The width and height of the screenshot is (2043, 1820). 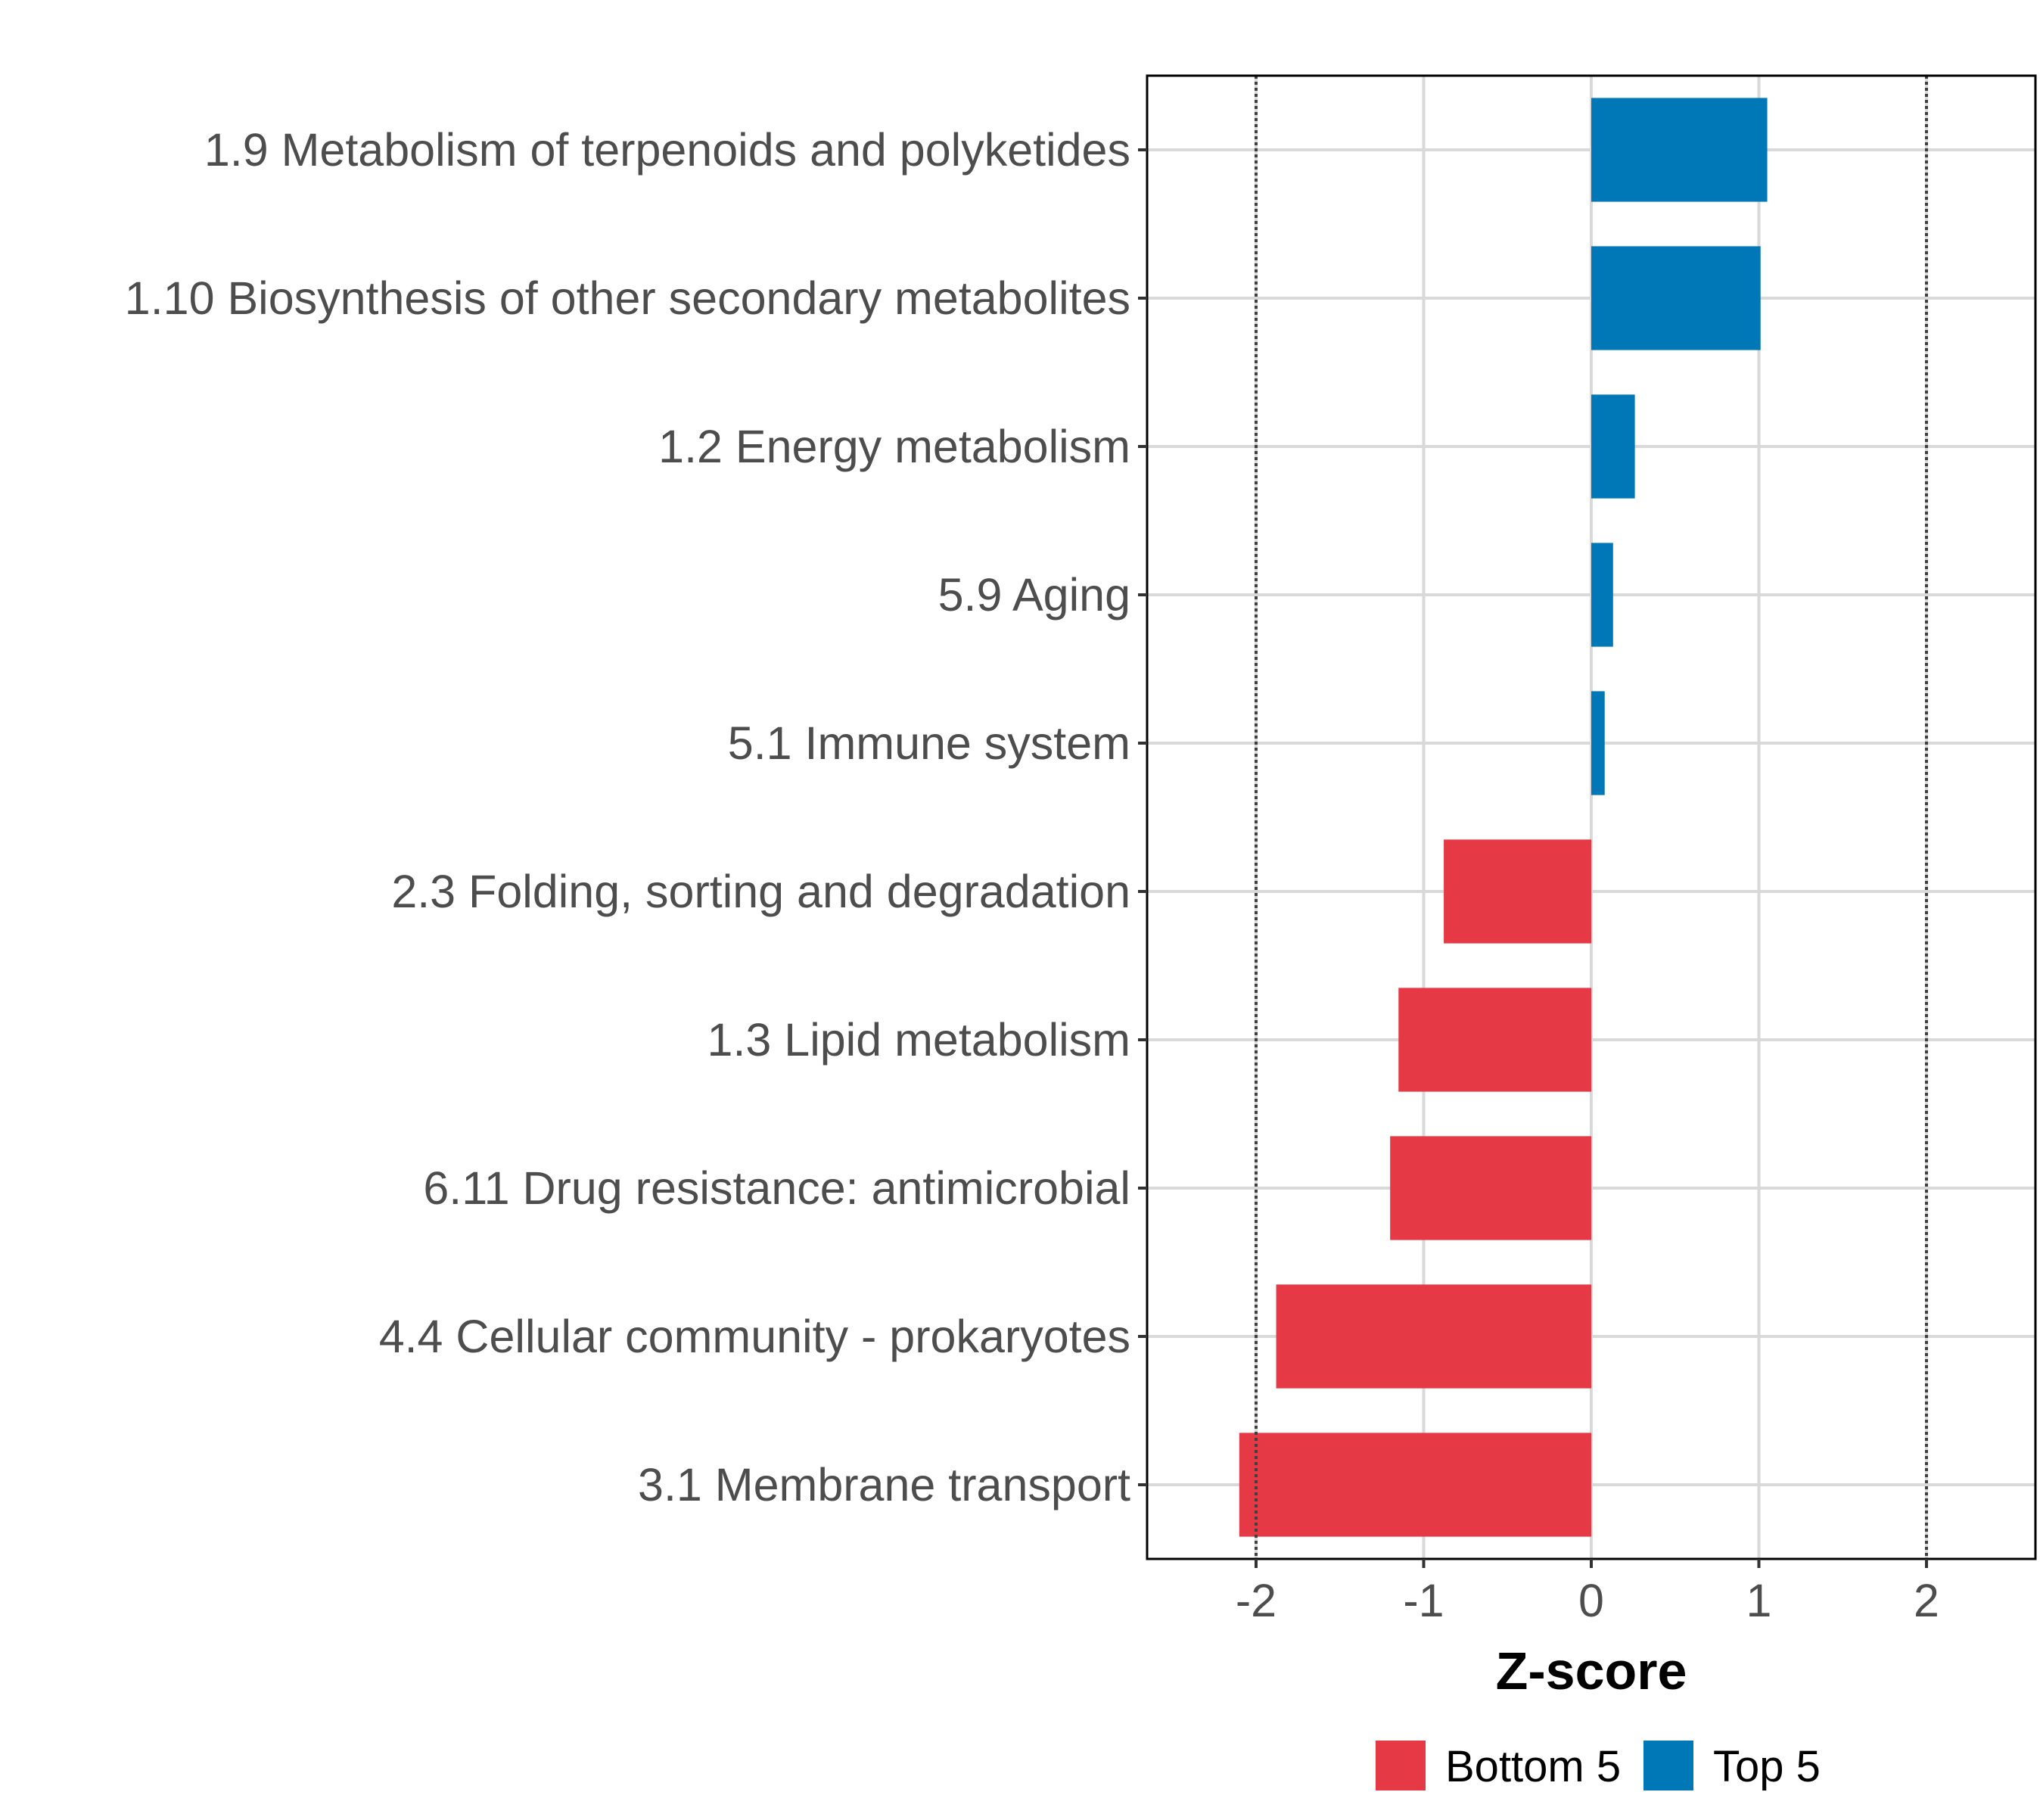 I want to click on y-tick-label: 2.3 Folding, sorting and degradation, so click(x=761, y=891).